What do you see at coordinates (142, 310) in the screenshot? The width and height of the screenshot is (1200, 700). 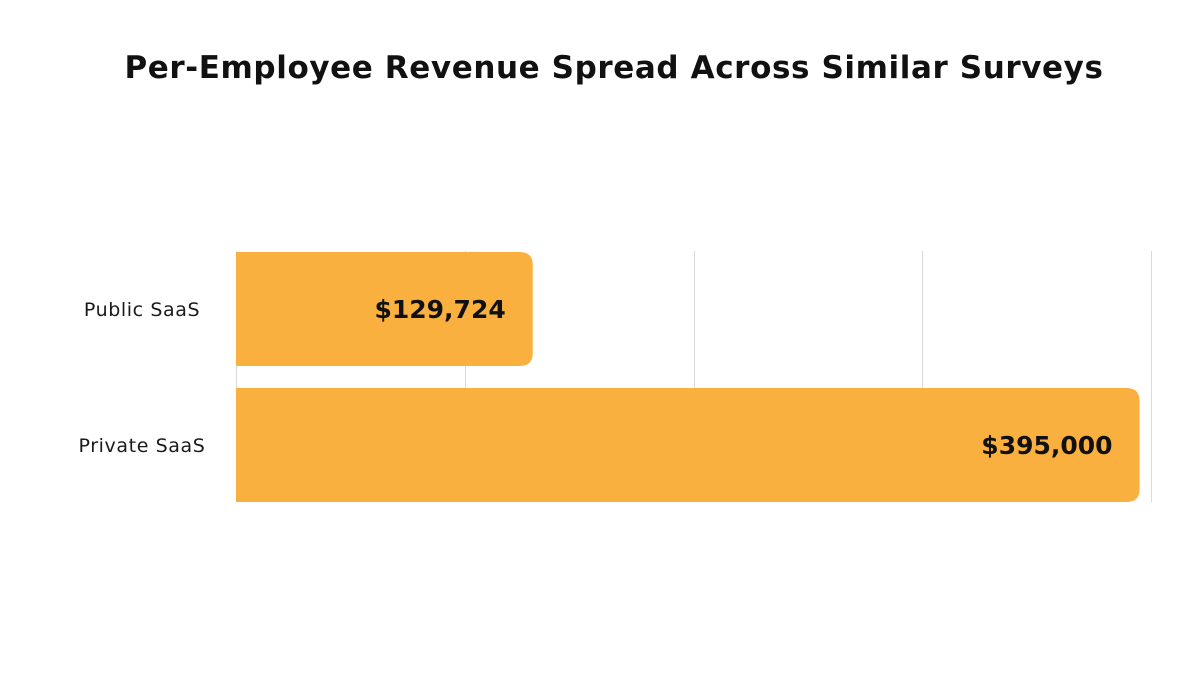 I see `category-label-0: Public SaaS` at bounding box center [142, 310].